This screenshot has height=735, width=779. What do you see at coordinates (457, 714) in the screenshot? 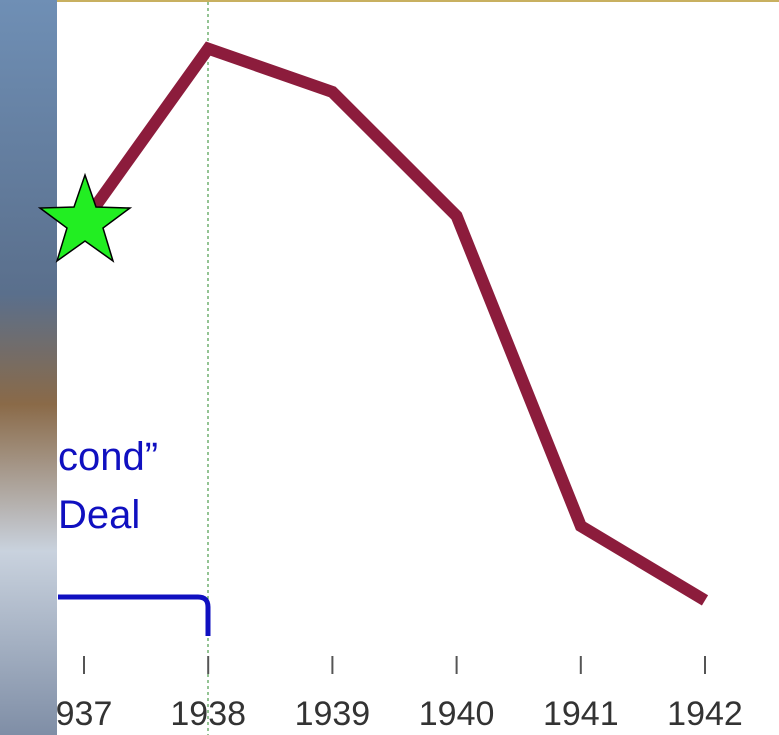
I see `x-tick-label: 1940` at bounding box center [457, 714].